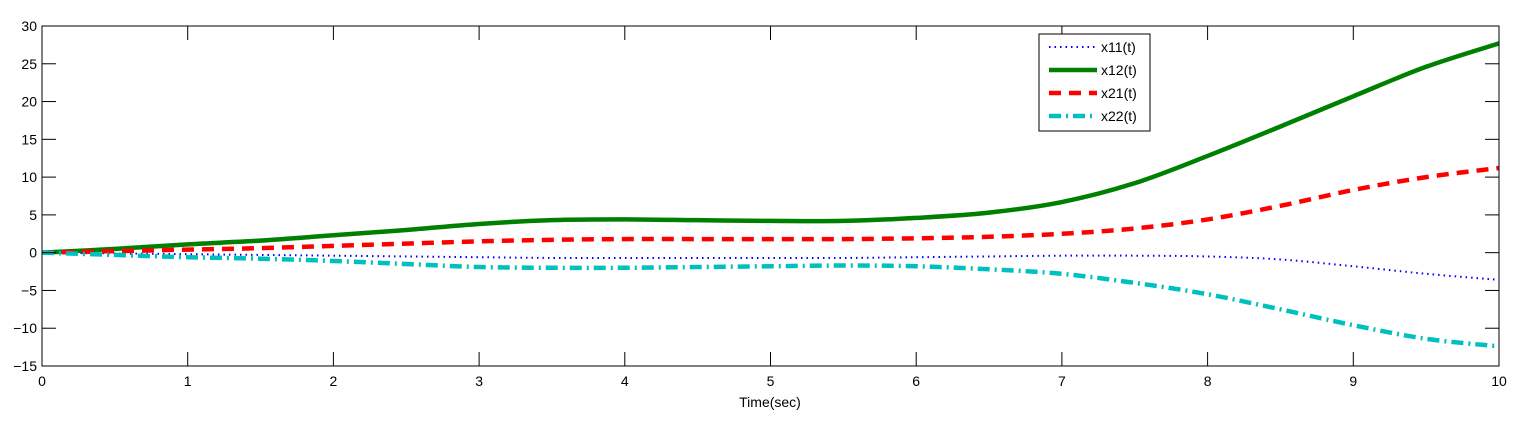 Image resolution: width=1522 pixels, height=428 pixels. Describe the element at coordinates (770, 266) in the screenshot. I see `series-x11t-line` at that location.